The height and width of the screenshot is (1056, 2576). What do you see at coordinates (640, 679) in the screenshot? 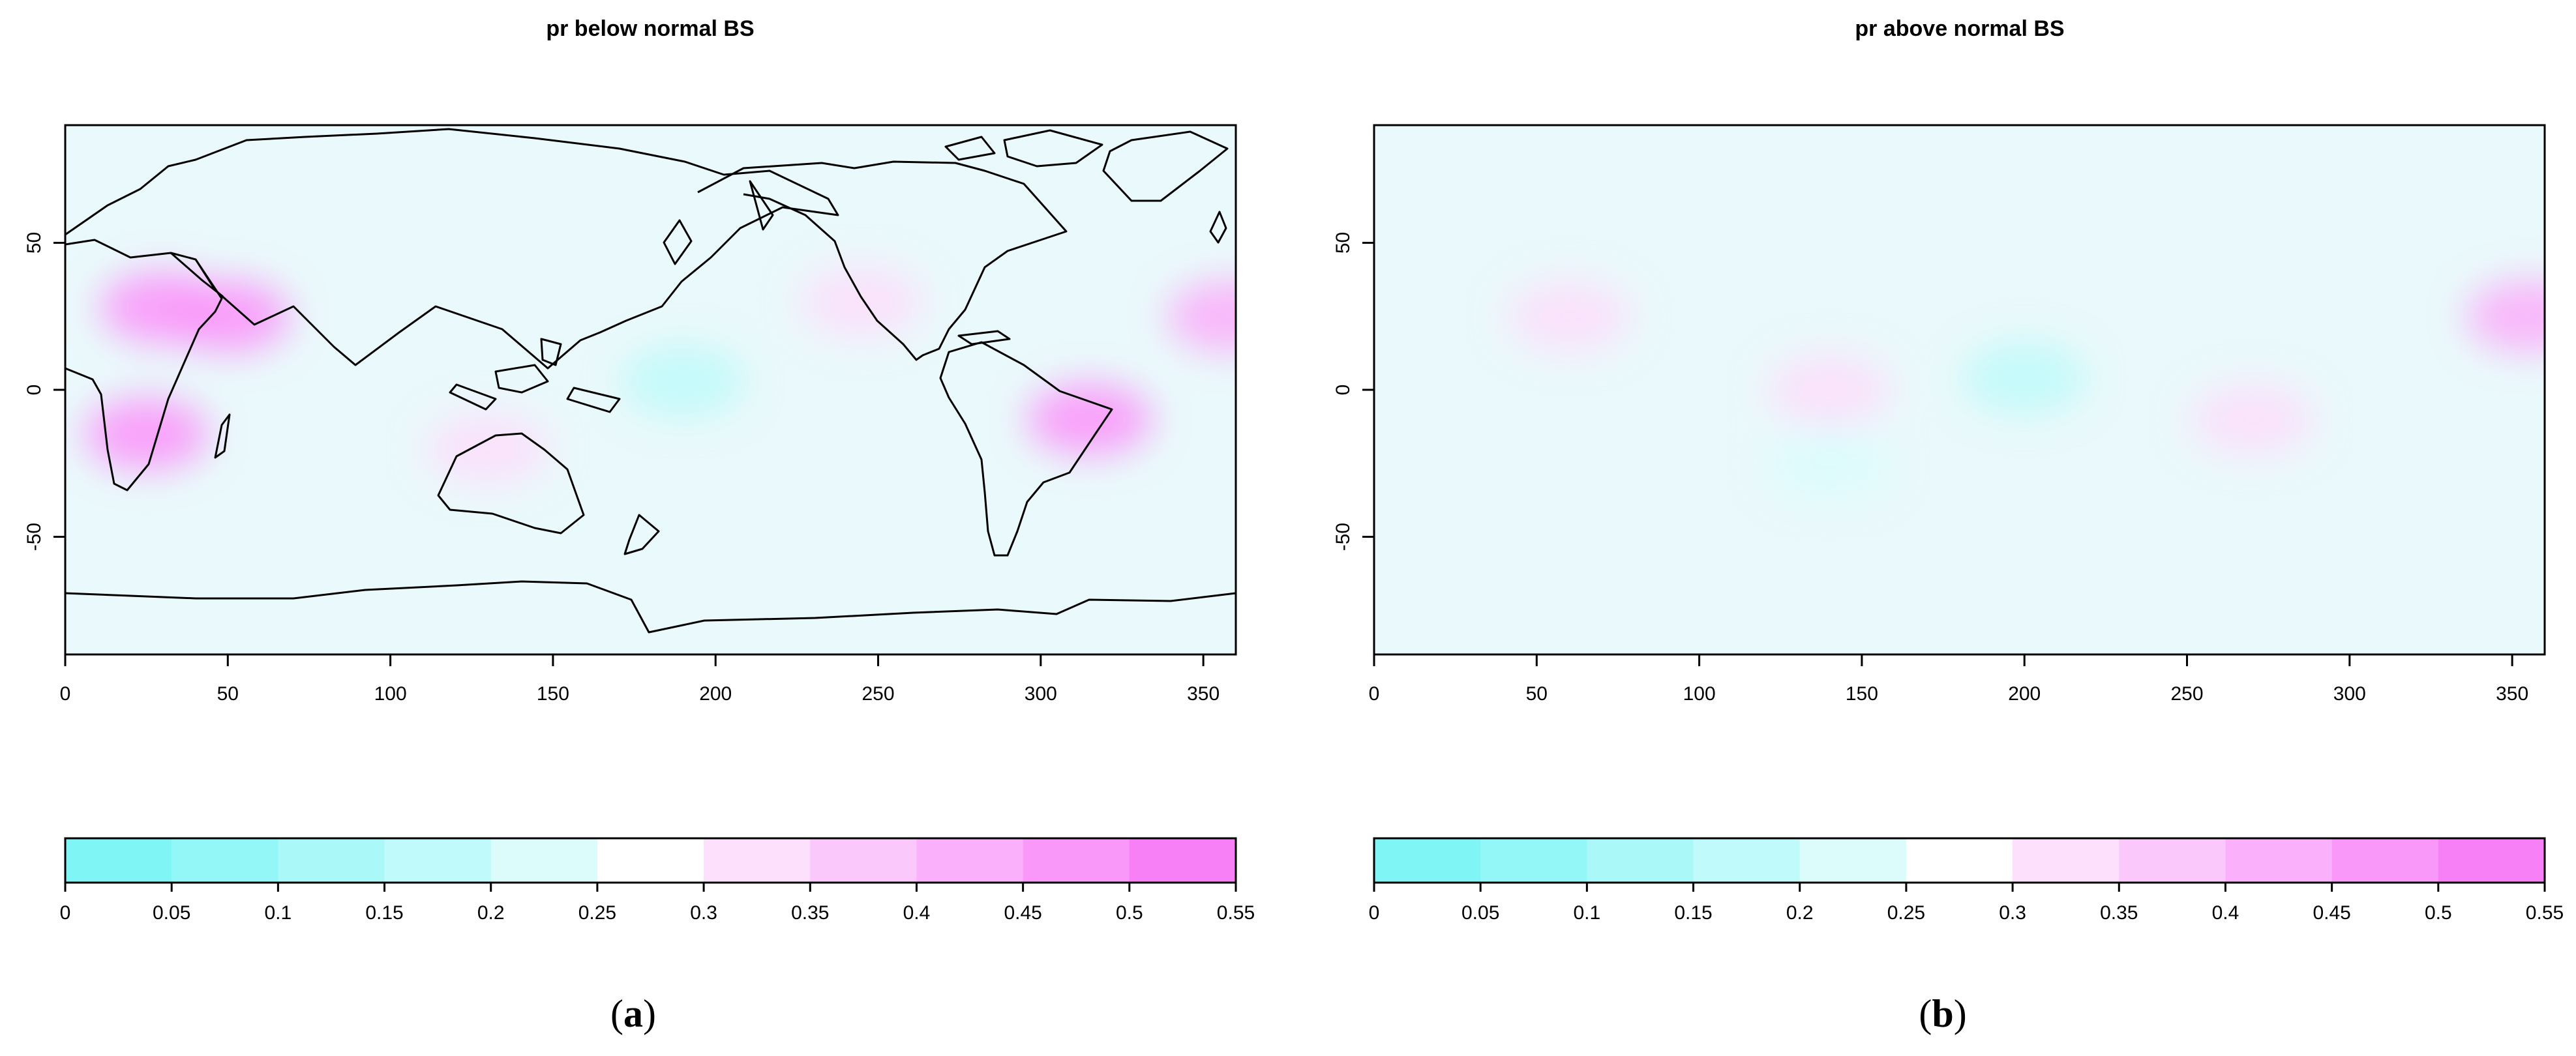
I see `panel-a-x-axis: 0 50 100 150 200 250 300 350` at bounding box center [640, 679].